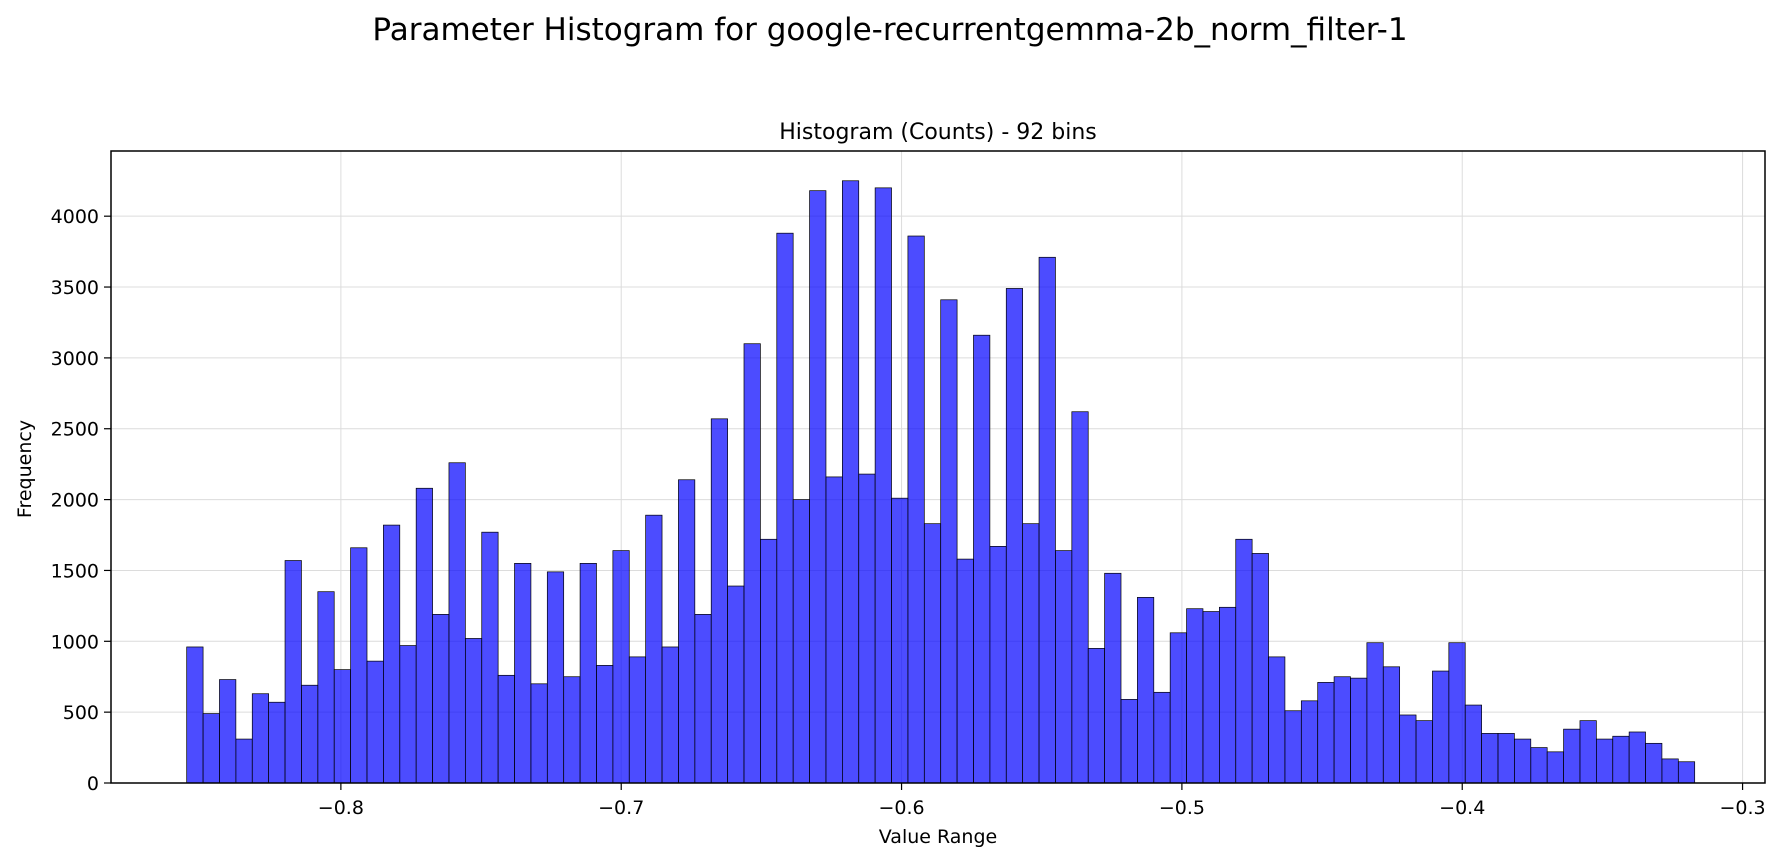 The width and height of the screenshot is (1780, 864). I want to click on y-tick-label: 3500, so click(75, 288).